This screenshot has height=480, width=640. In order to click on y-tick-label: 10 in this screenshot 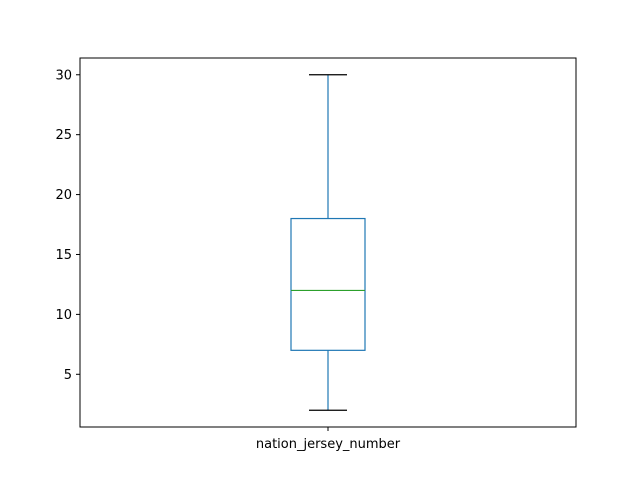, I will do `click(63, 315)`.